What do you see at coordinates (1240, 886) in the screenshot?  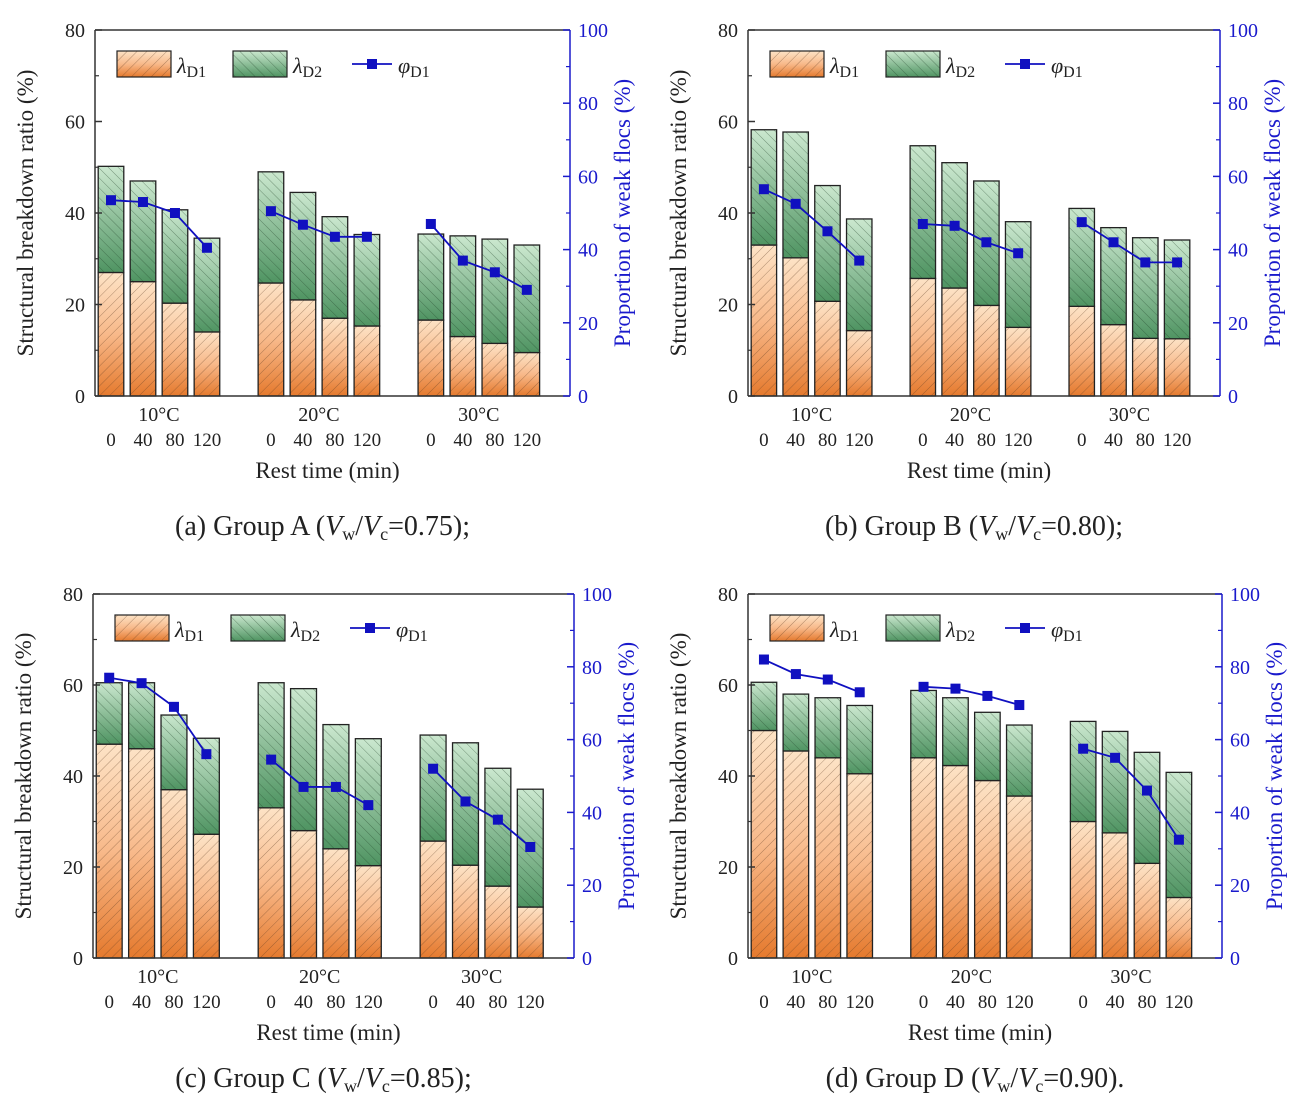 I see `tick-label-right: 20` at bounding box center [1240, 886].